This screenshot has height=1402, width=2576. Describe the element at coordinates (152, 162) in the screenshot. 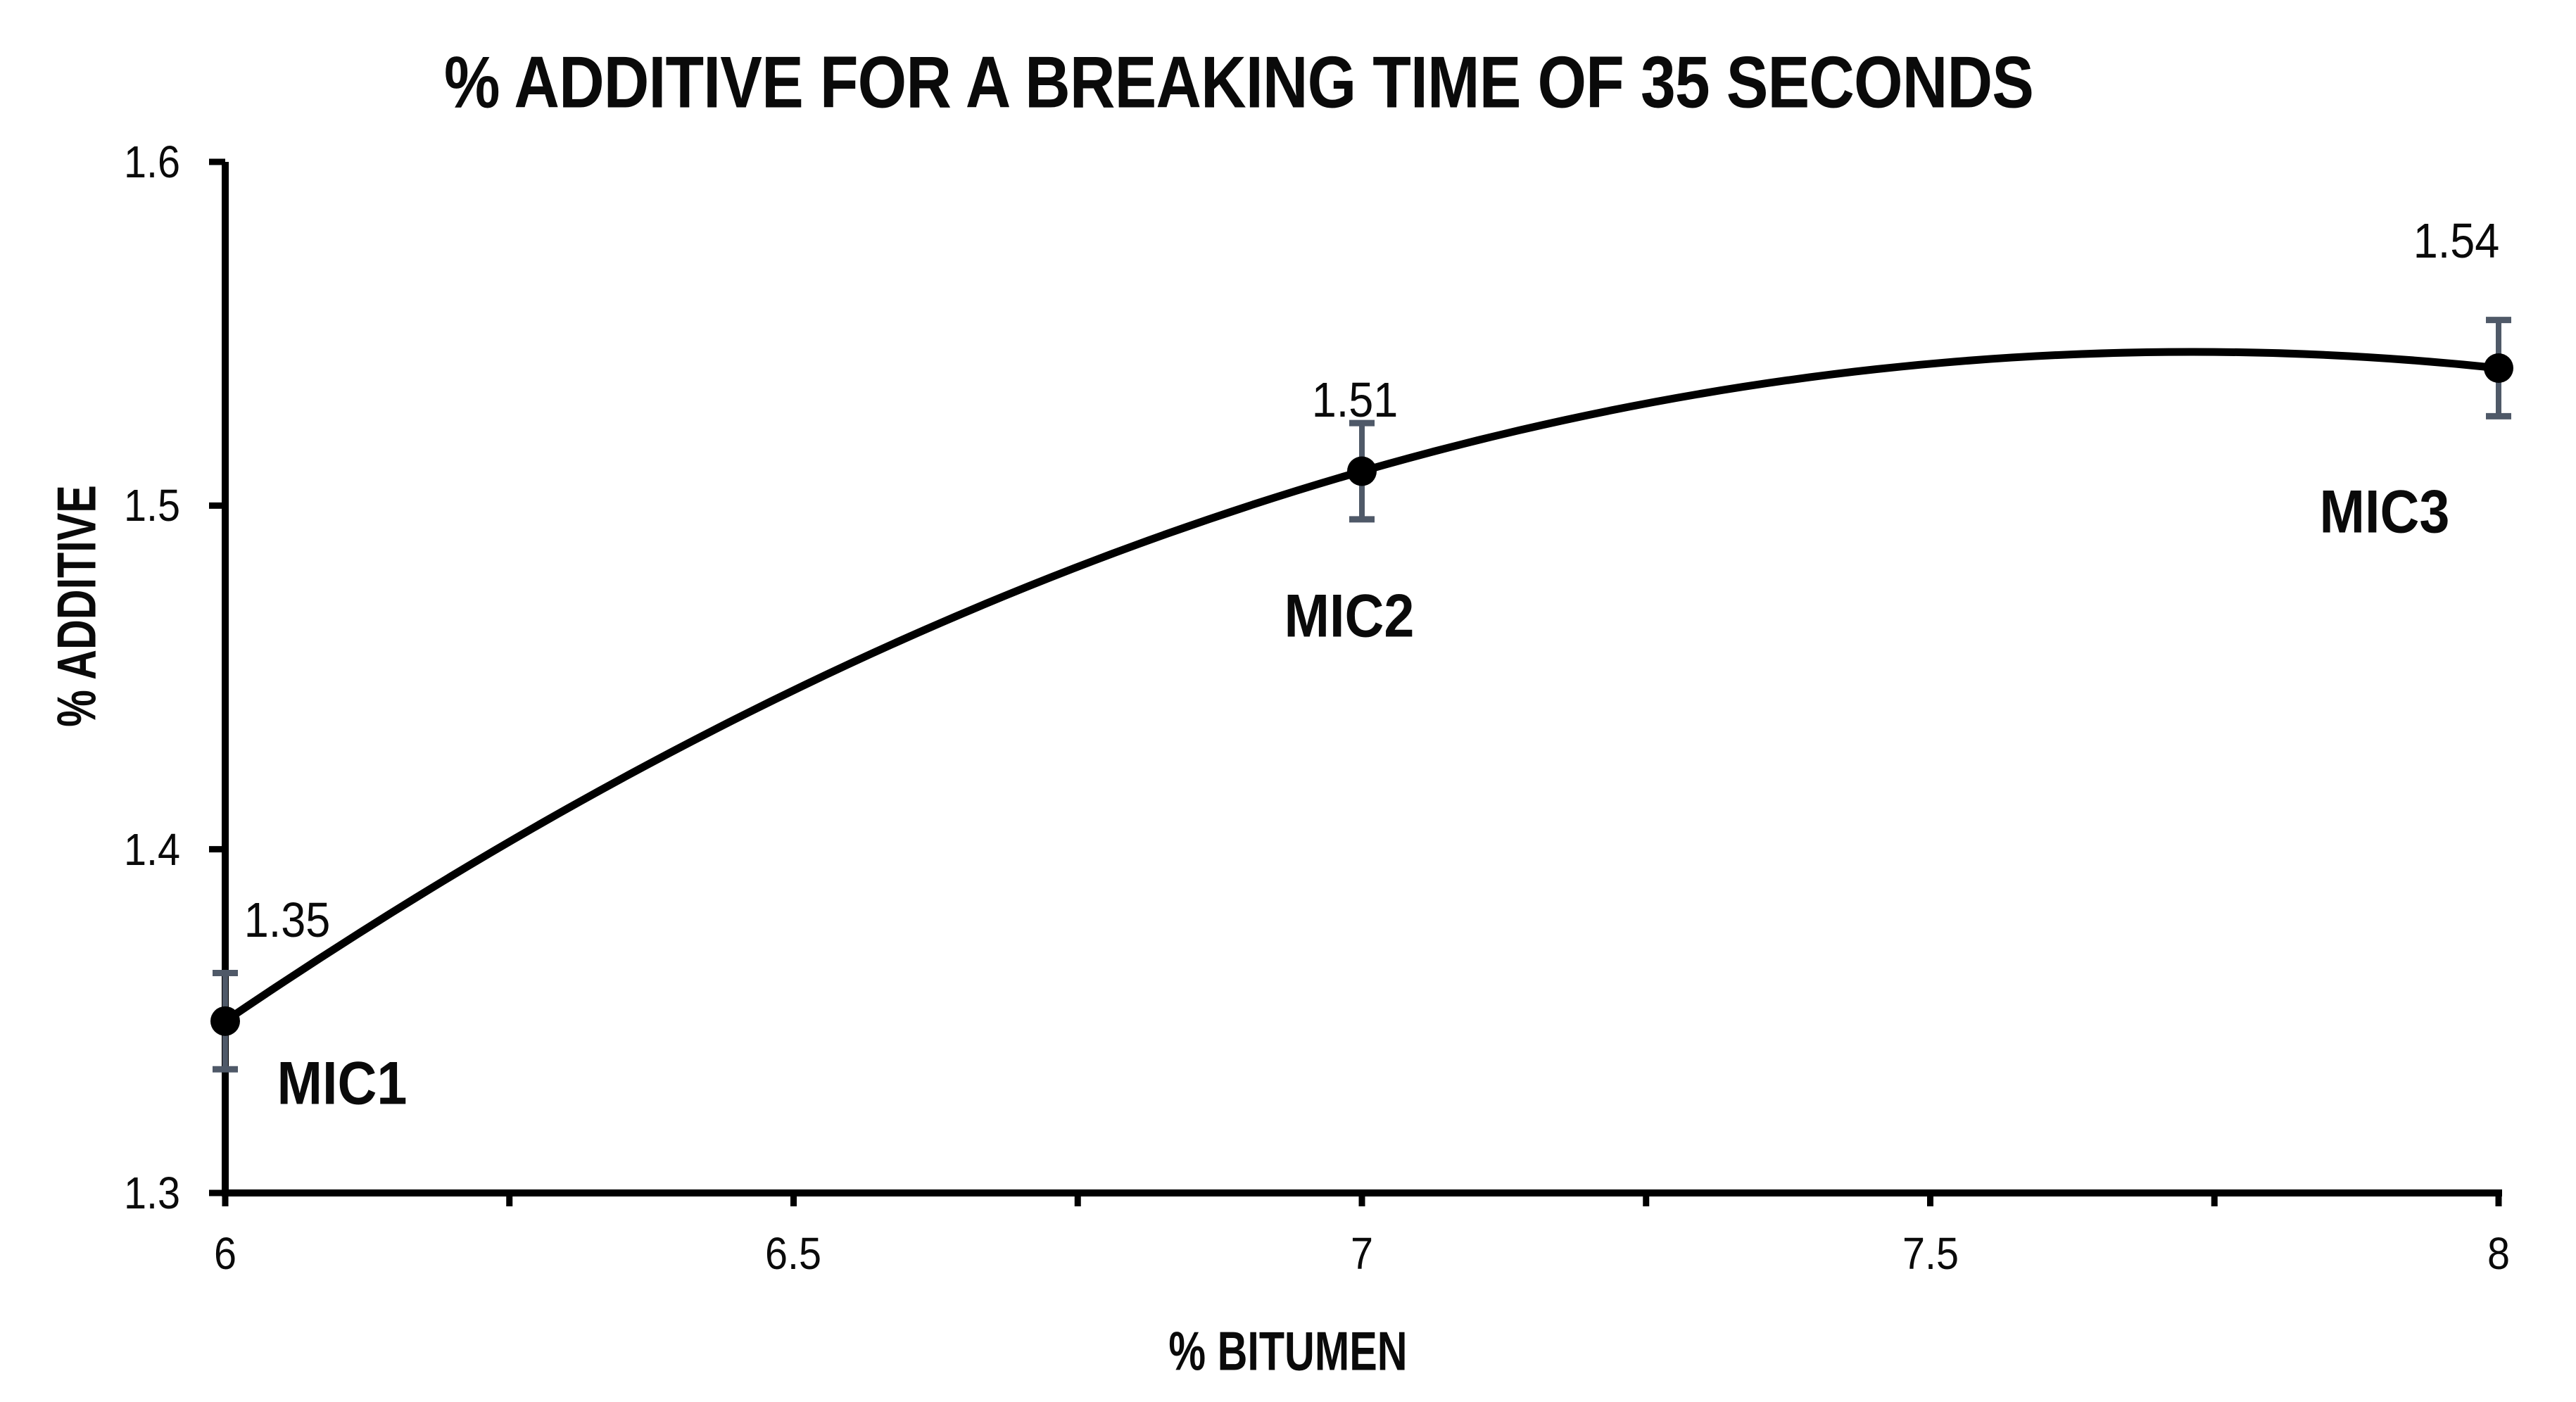

I see `y-tick-label-1-6: 1.6` at that location.